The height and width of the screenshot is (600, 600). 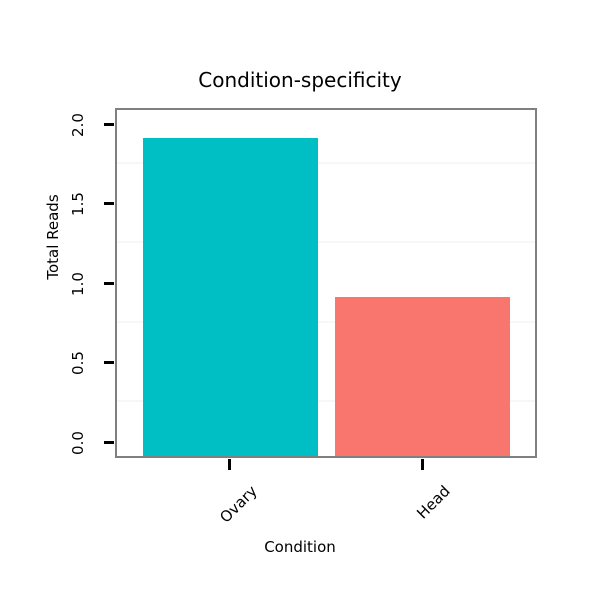 I want to click on gridline-minor-1.75, so click(x=326, y=163).